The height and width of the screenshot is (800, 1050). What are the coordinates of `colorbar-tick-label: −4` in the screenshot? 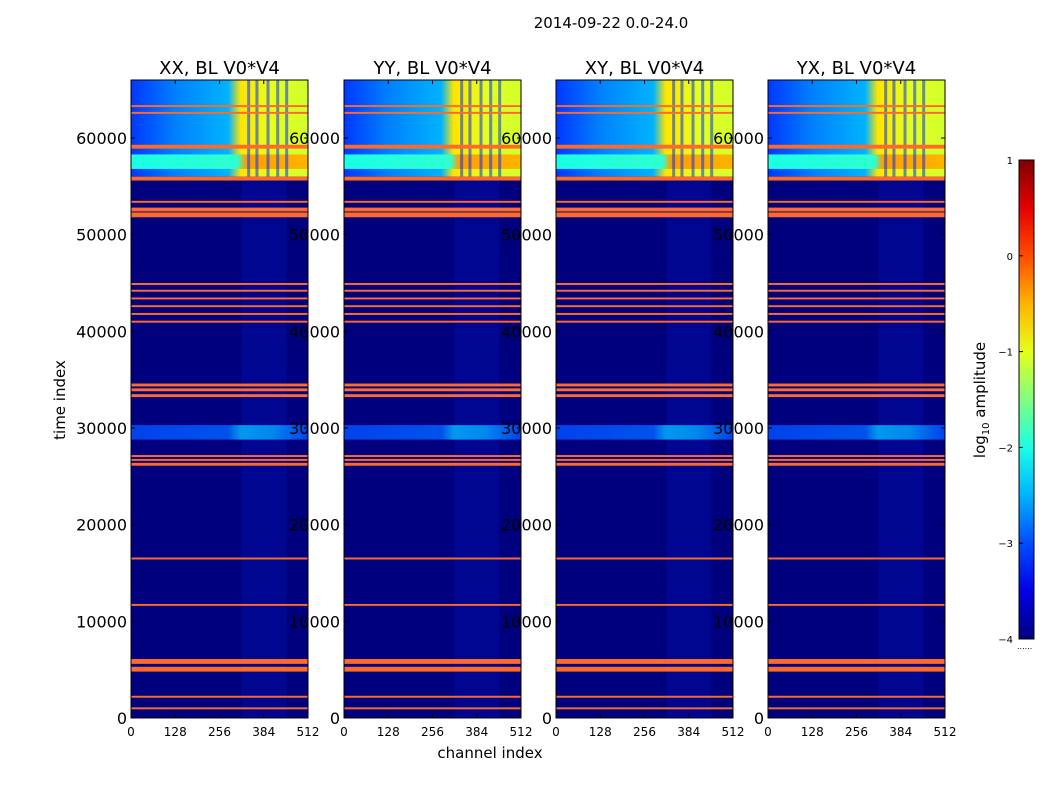 It's located at (1005, 640).